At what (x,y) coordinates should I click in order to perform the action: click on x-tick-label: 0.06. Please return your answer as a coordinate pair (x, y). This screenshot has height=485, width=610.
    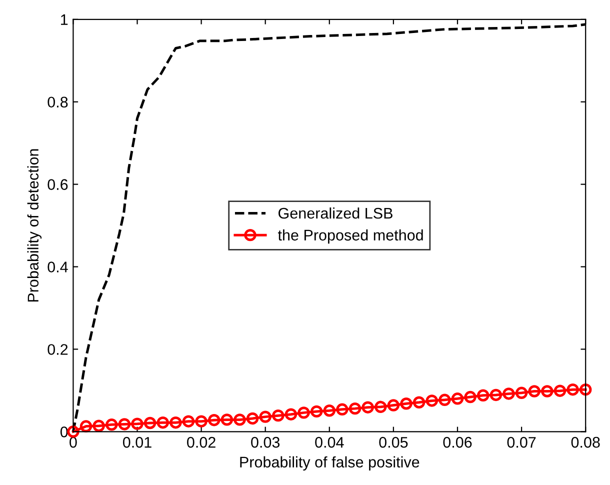
    Looking at the image, I should click on (457, 442).